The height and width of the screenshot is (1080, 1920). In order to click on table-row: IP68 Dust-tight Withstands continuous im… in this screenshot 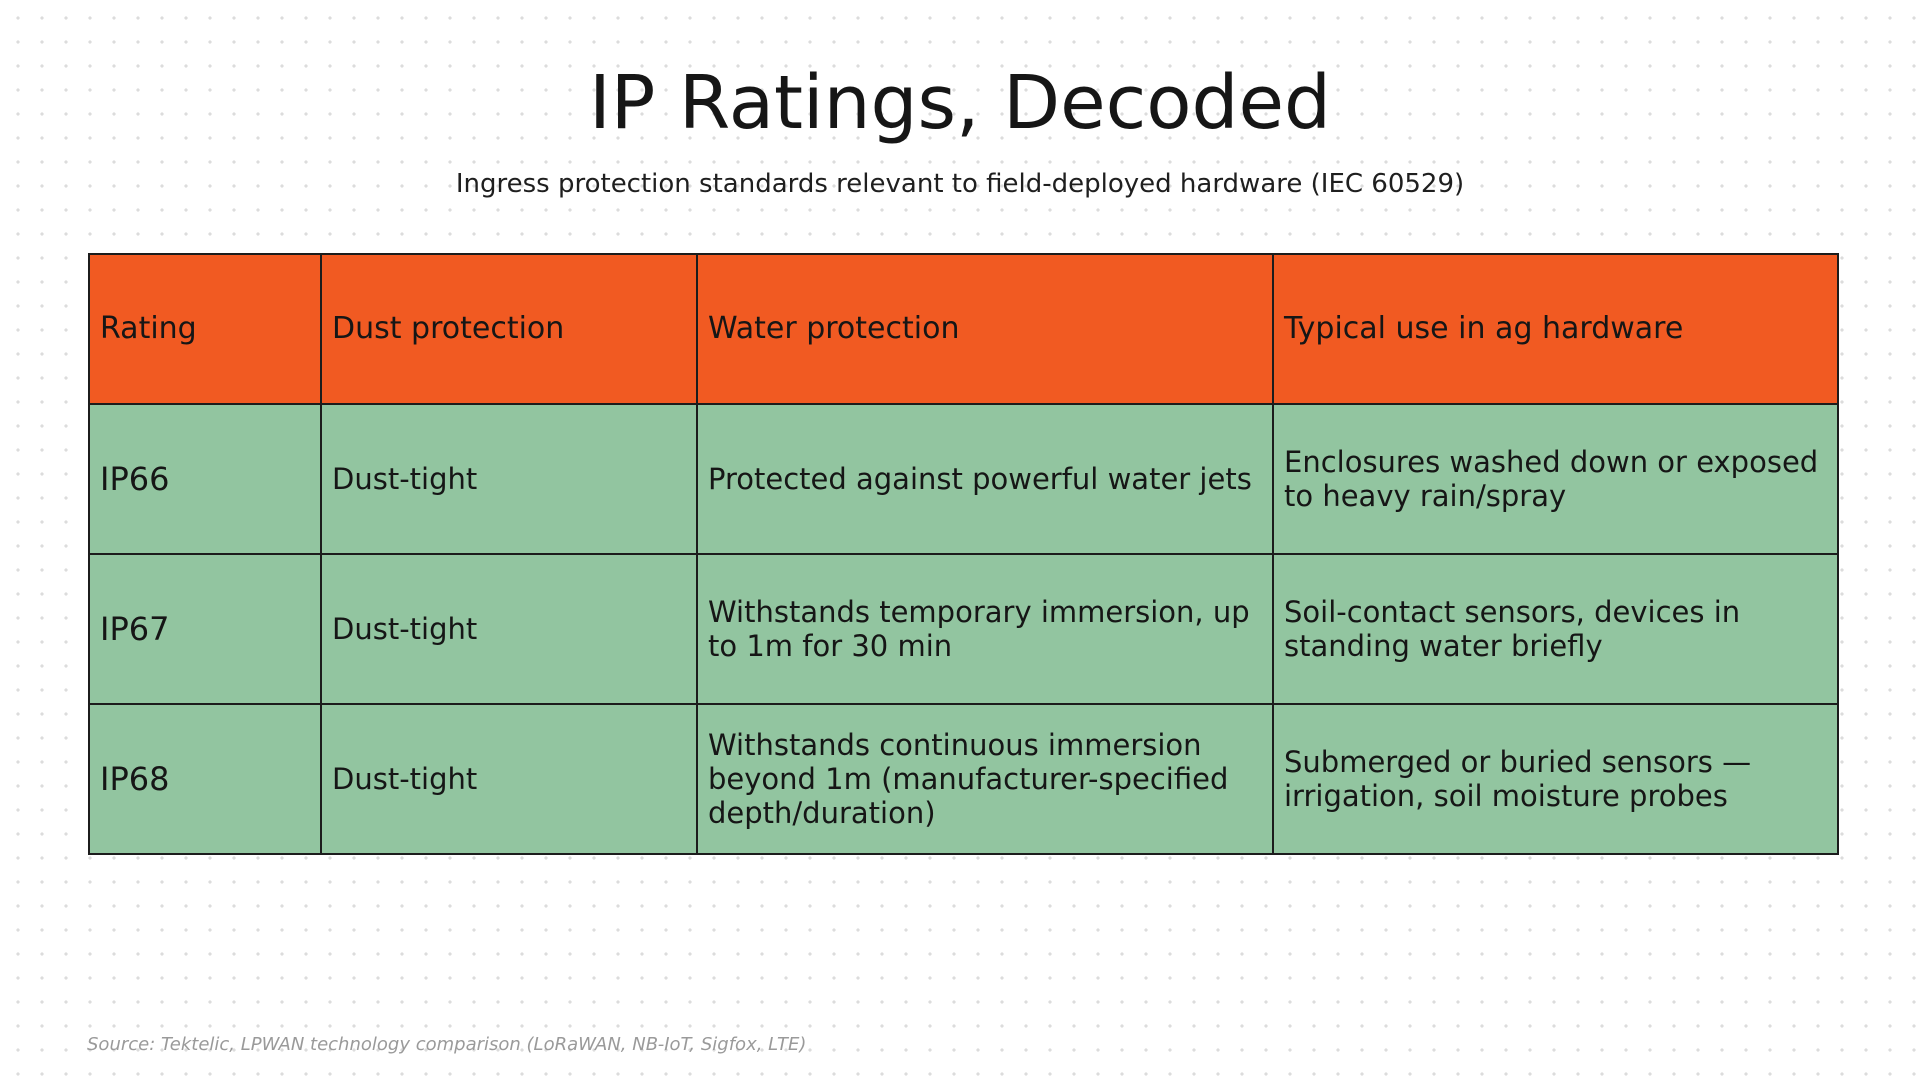, I will do `click(963, 779)`.